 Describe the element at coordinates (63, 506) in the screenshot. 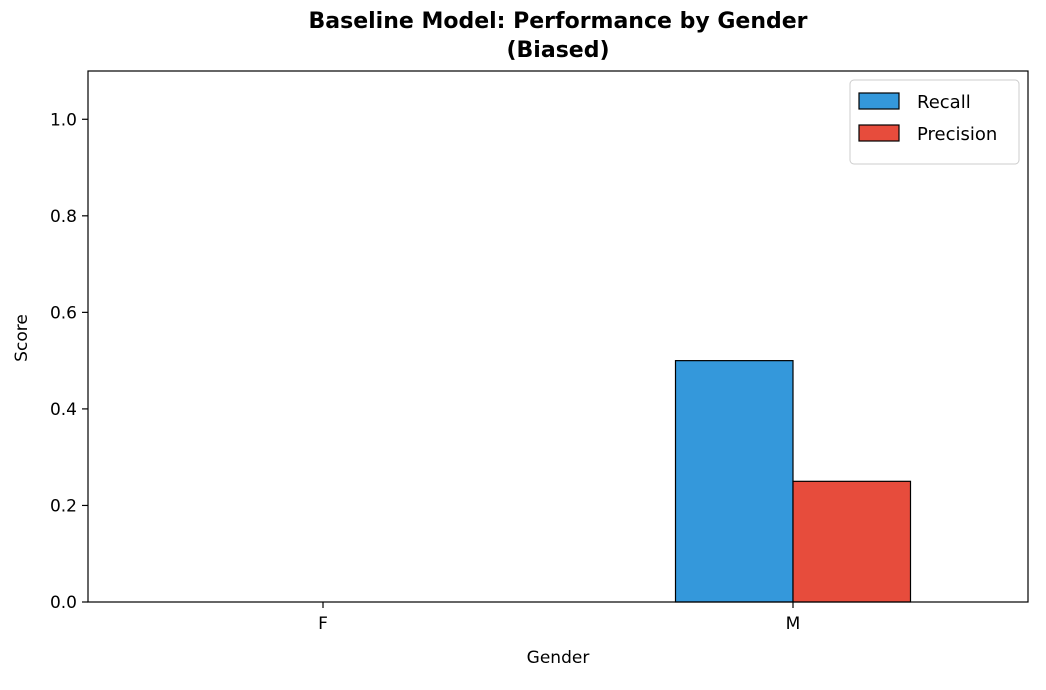

I see `y-tick-label: 0.2` at that location.